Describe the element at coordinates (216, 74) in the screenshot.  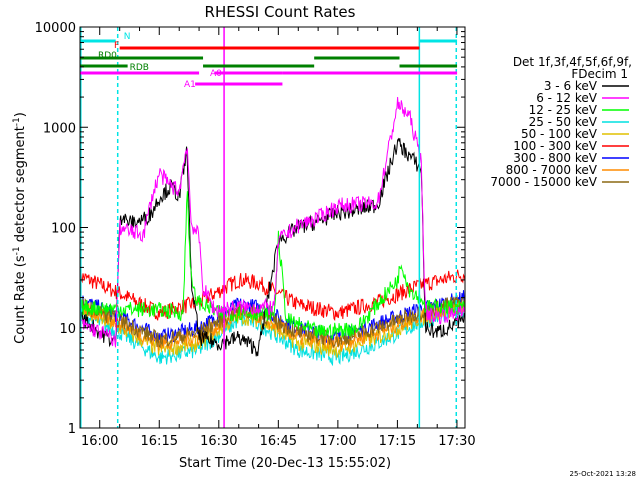
I see `flag-label-a0: A0` at that location.